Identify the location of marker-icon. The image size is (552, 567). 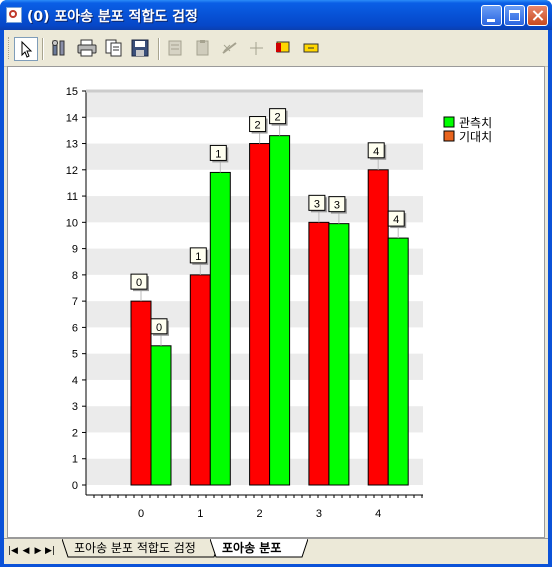
(283, 47).